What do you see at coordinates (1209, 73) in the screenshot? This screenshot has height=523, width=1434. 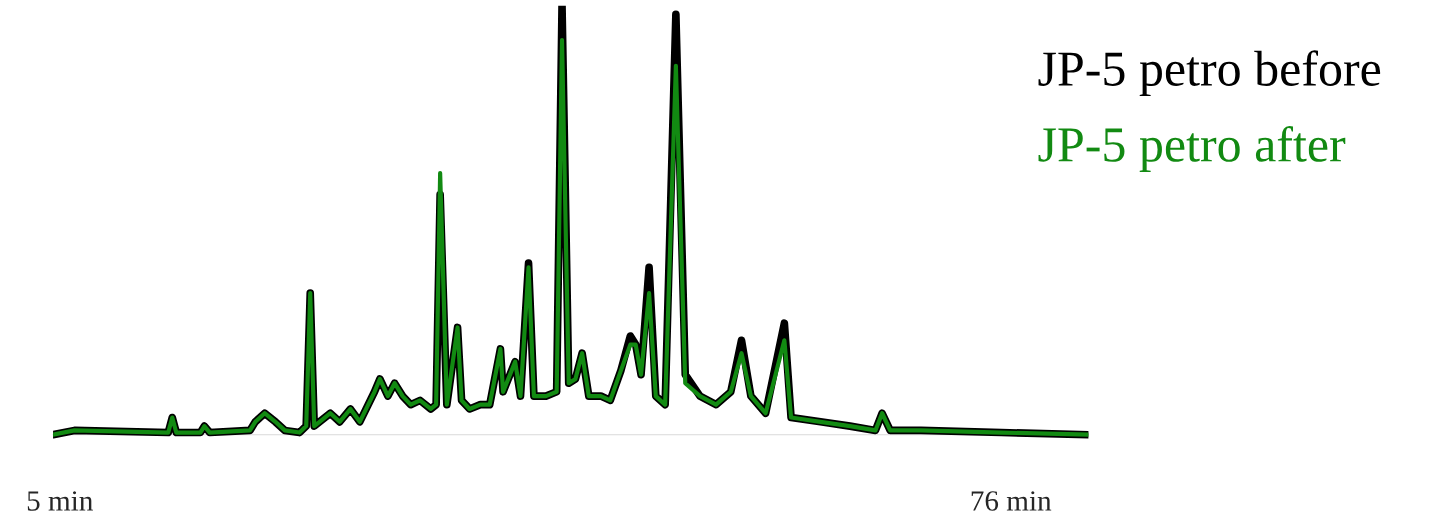 I see `text: JP-5 petro before` at bounding box center [1209, 73].